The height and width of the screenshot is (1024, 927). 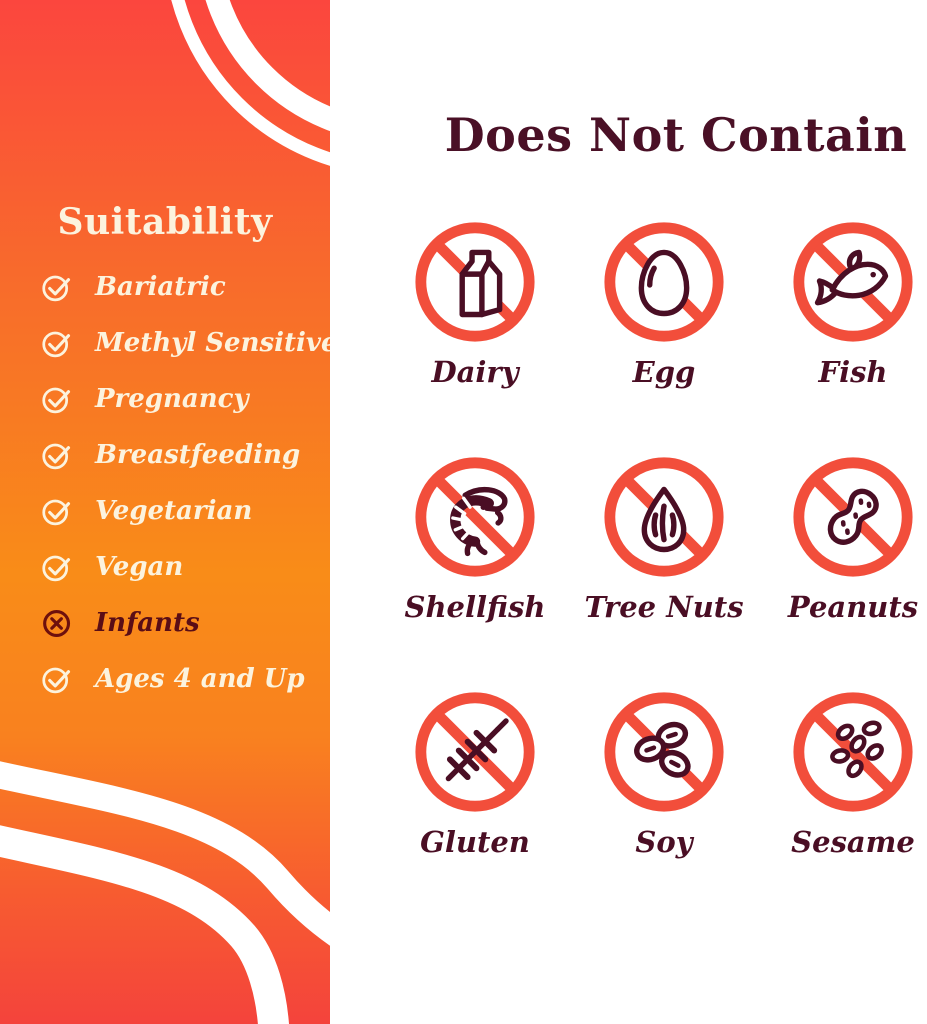 I want to click on soybeans-icon, so click(x=664, y=752).